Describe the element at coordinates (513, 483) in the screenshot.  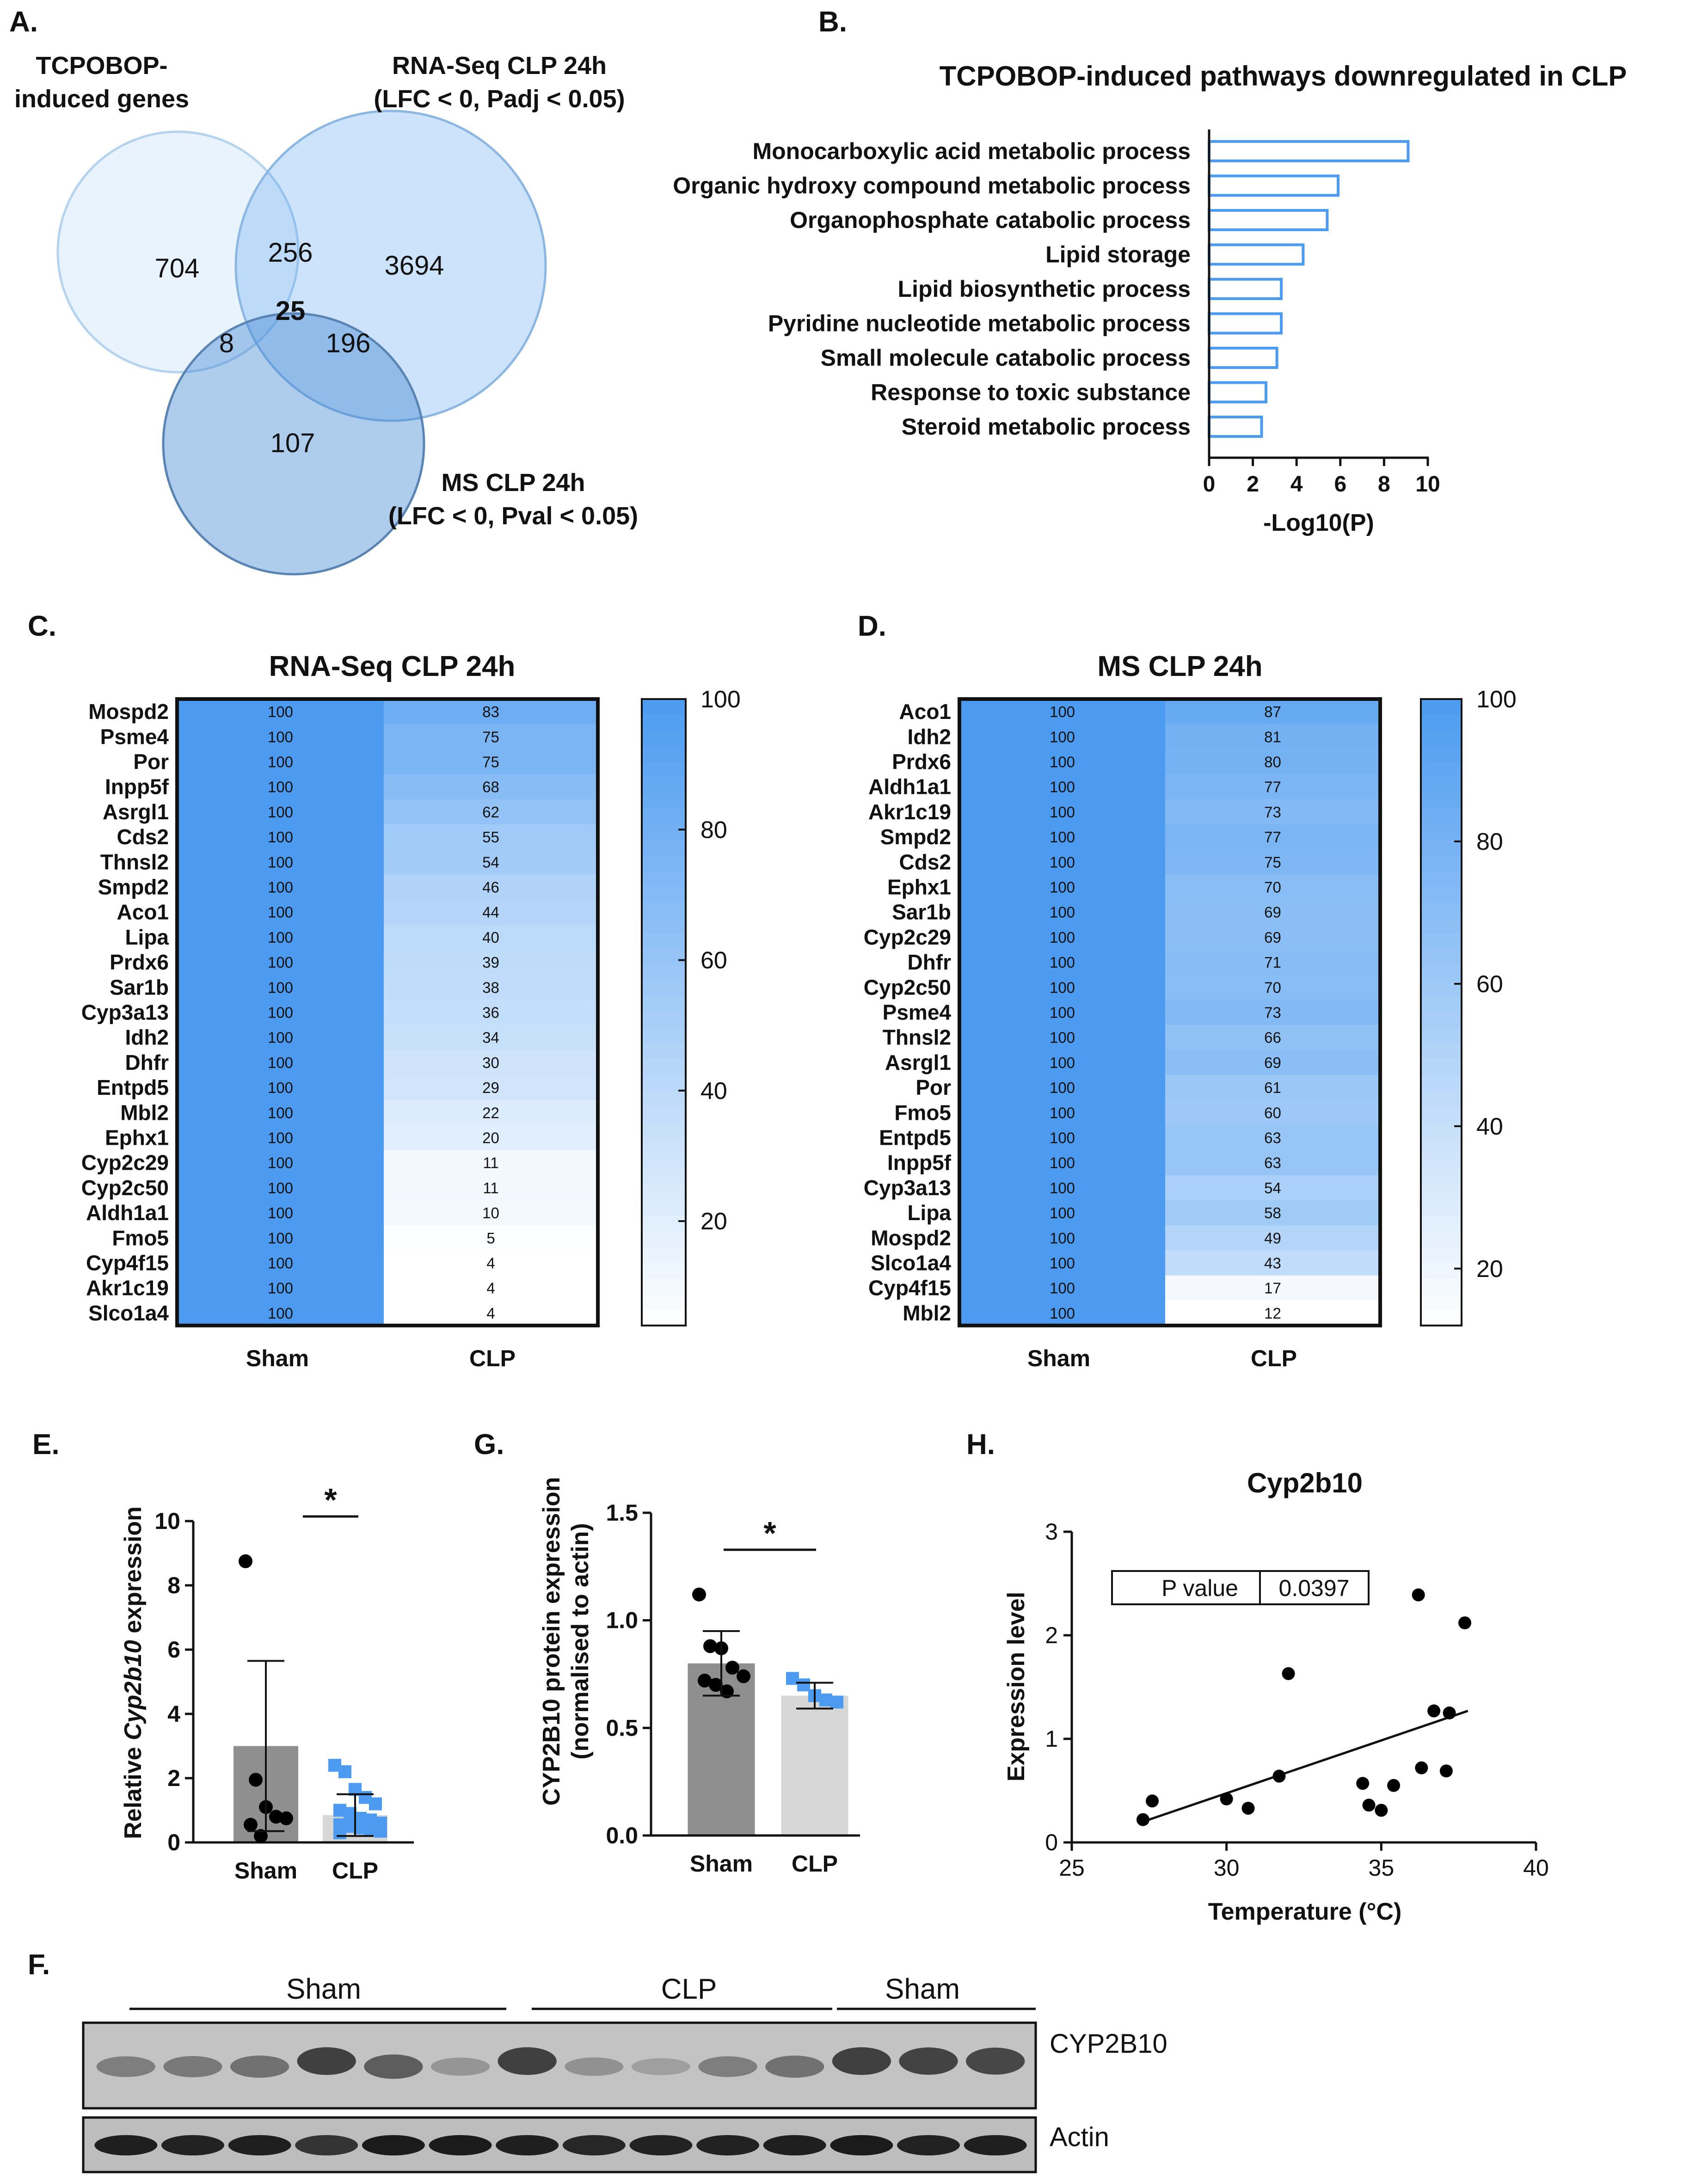
I see `venn-label-ms-1: MS CLP 24h` at that location.